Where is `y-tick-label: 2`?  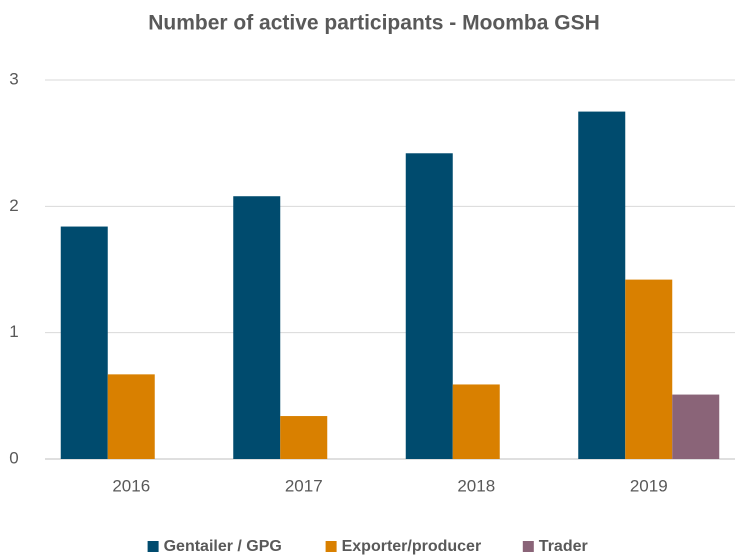 y-tick-label: 2 is located at coordinates (13, 205).